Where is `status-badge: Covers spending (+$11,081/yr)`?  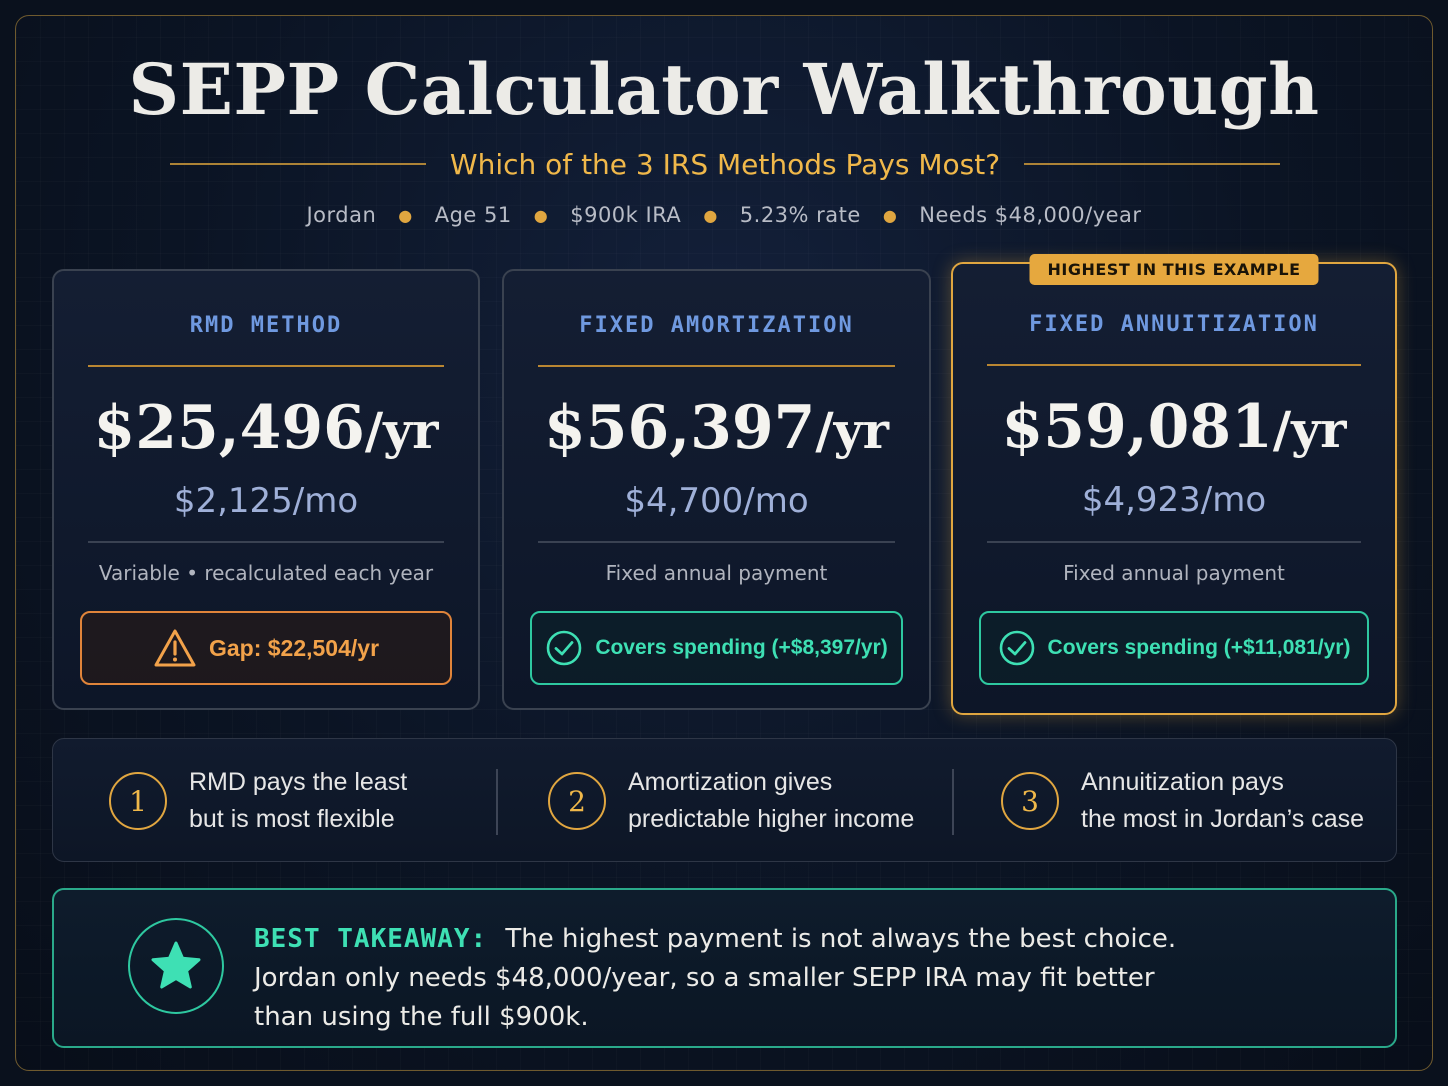 status-badge: Covers spending (+$11,081/yr) is located at coordinates (1174, 648).